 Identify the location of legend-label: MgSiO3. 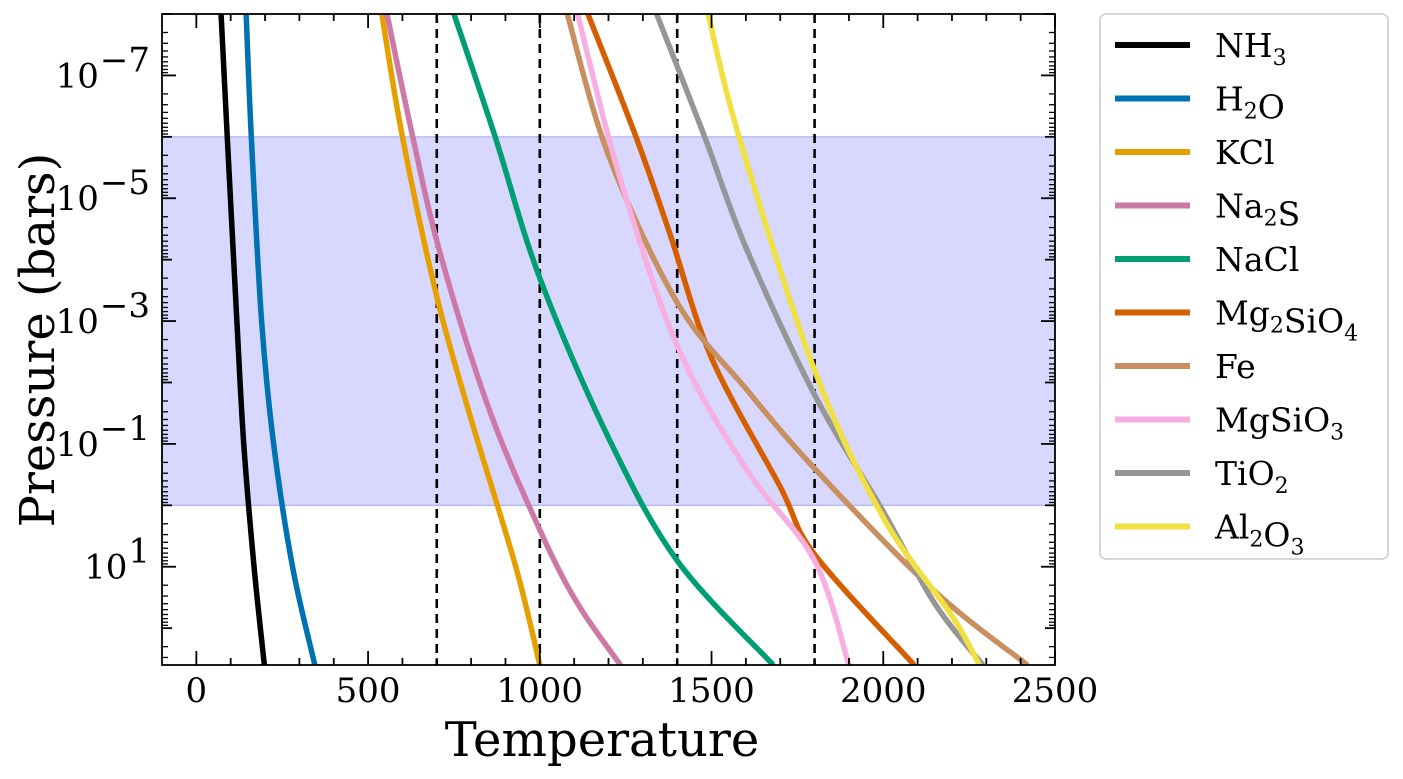
(1279, 423).